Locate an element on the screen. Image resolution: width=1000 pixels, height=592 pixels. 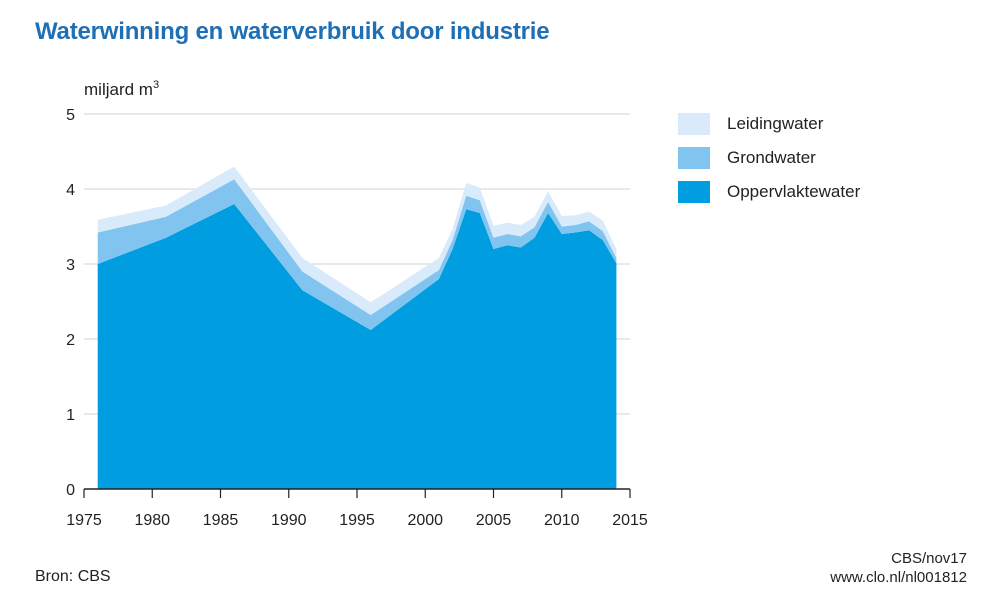
publication-code: CBS/nov17 is located at coordinates (929, 558).